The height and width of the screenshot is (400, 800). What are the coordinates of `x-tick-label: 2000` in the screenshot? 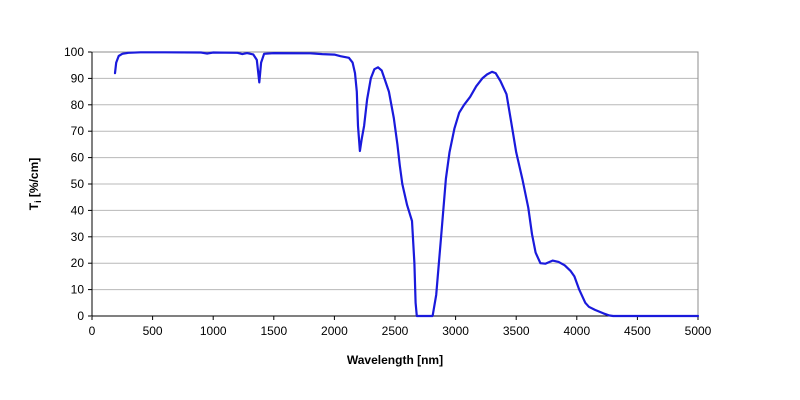 It's located at (334, 331).